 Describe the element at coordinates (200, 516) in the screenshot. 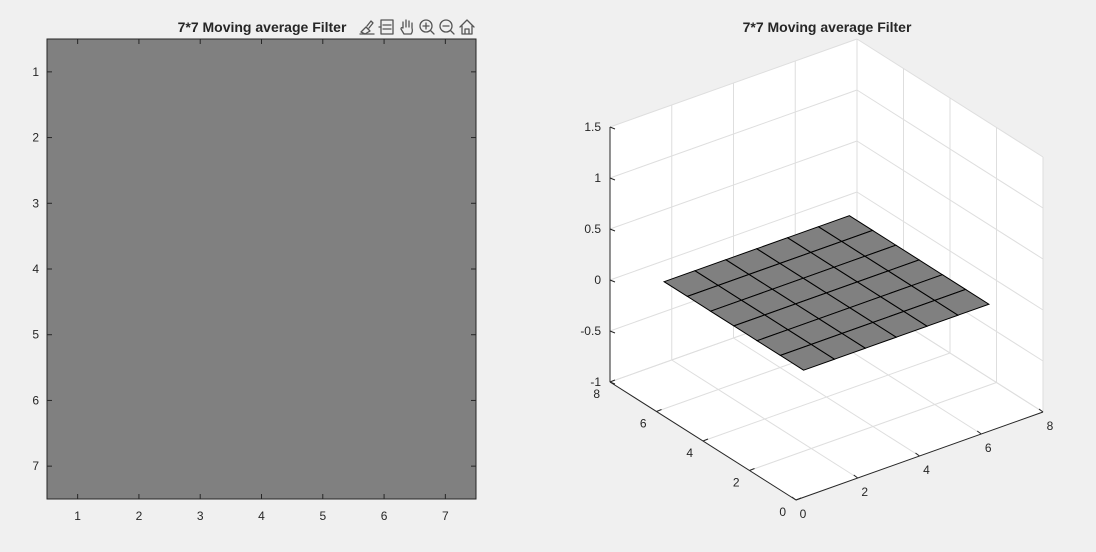

I see `image-x-tick-label: 3` at that location.